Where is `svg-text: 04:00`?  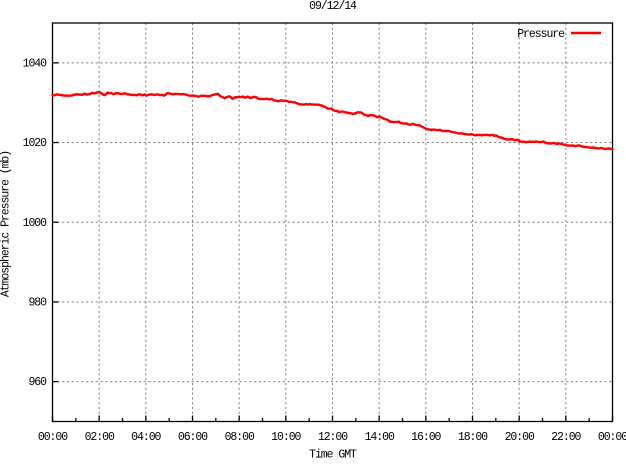 svg-text: 04:00 is located at coordinates (146, 437).